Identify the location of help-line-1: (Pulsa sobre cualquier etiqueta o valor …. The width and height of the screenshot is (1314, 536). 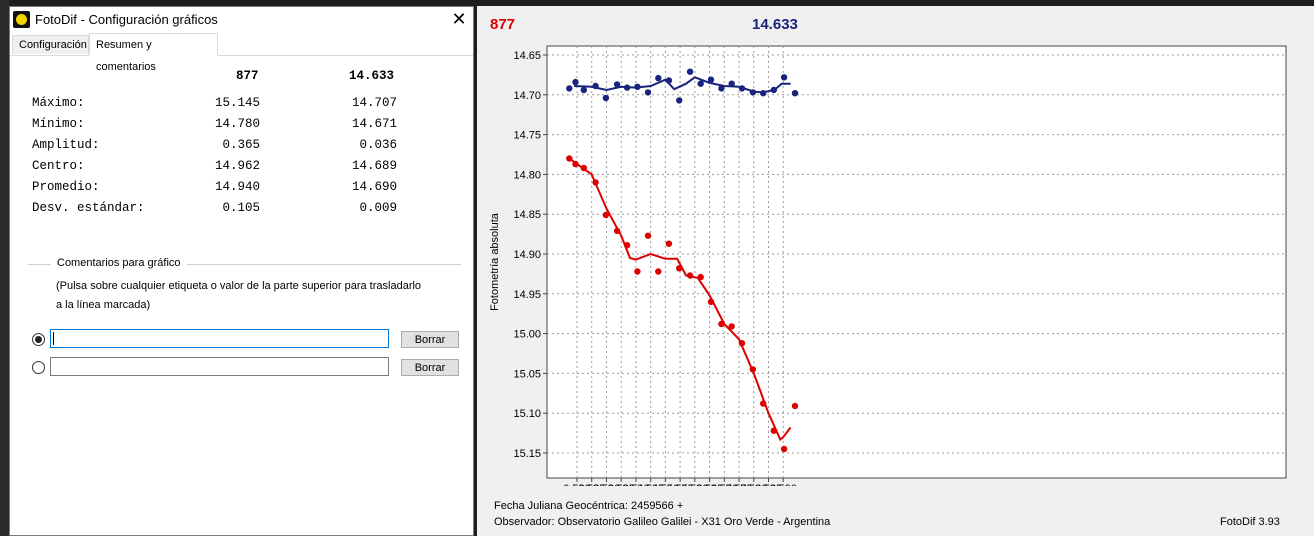
(239, 286).